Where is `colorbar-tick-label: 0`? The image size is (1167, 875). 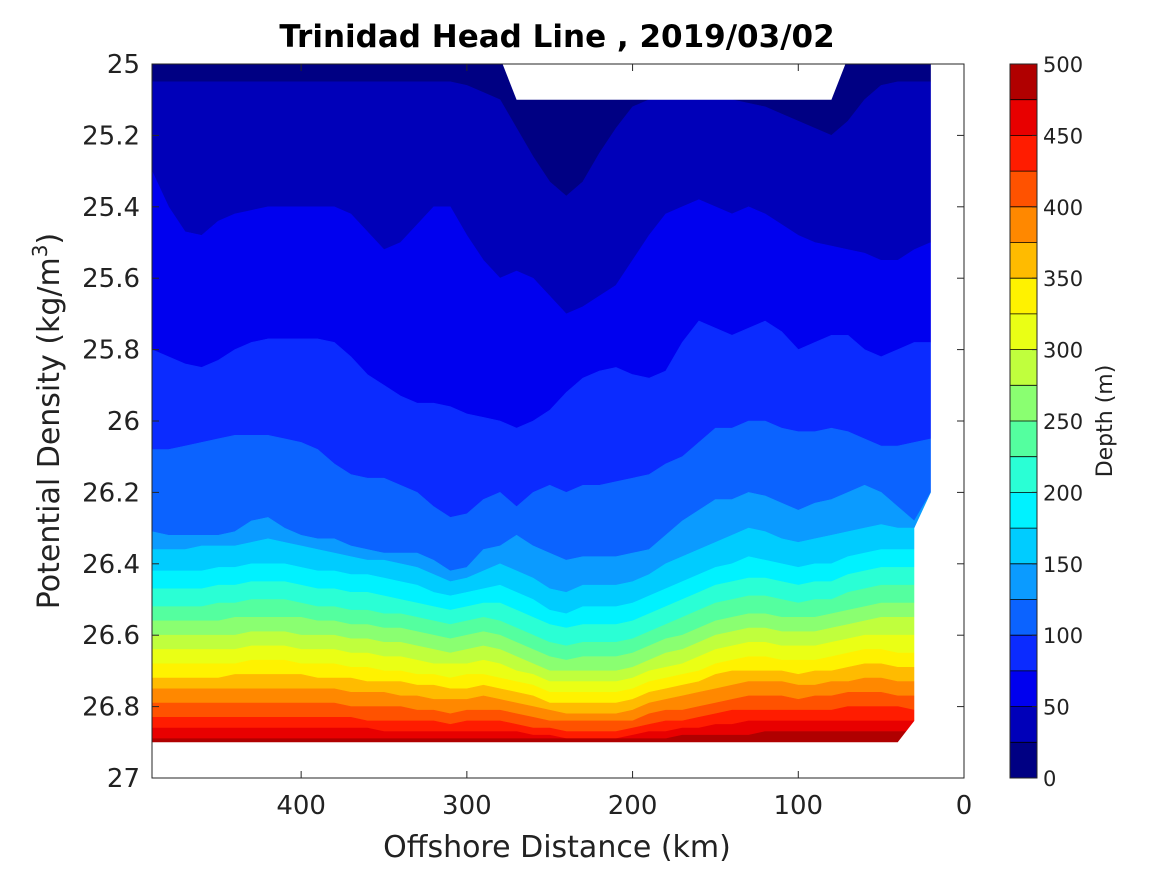
colorbar-tick-label: 0 is located at coordinates (1049, 779).